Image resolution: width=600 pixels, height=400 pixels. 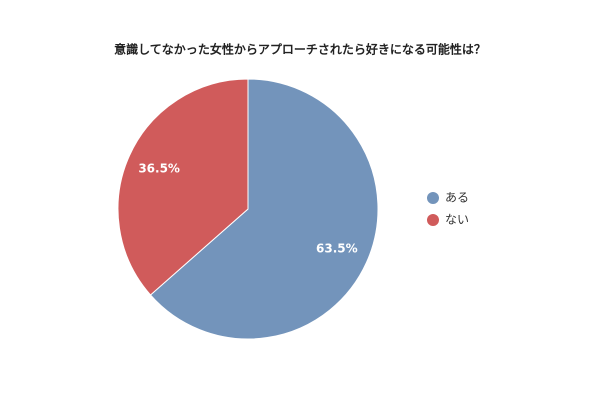 I want to click on data-label: 36.5%, so click(x=159, y=168).